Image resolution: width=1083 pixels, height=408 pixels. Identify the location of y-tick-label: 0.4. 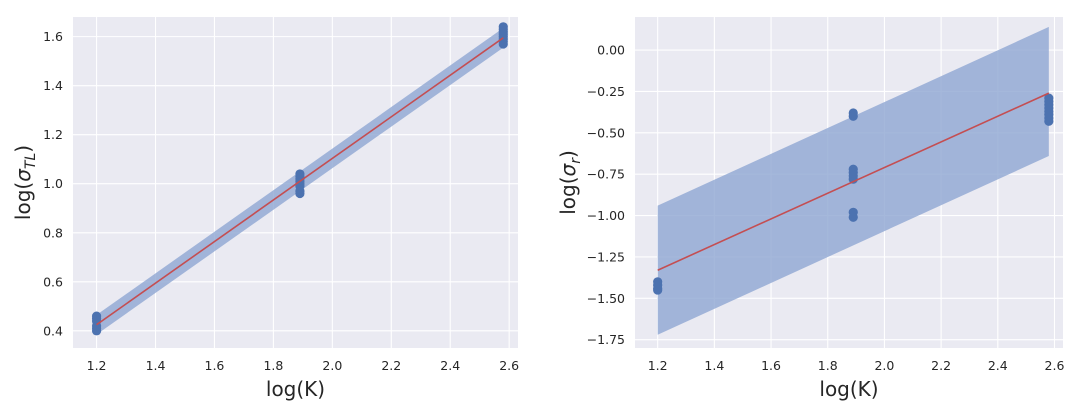
(53, 330).